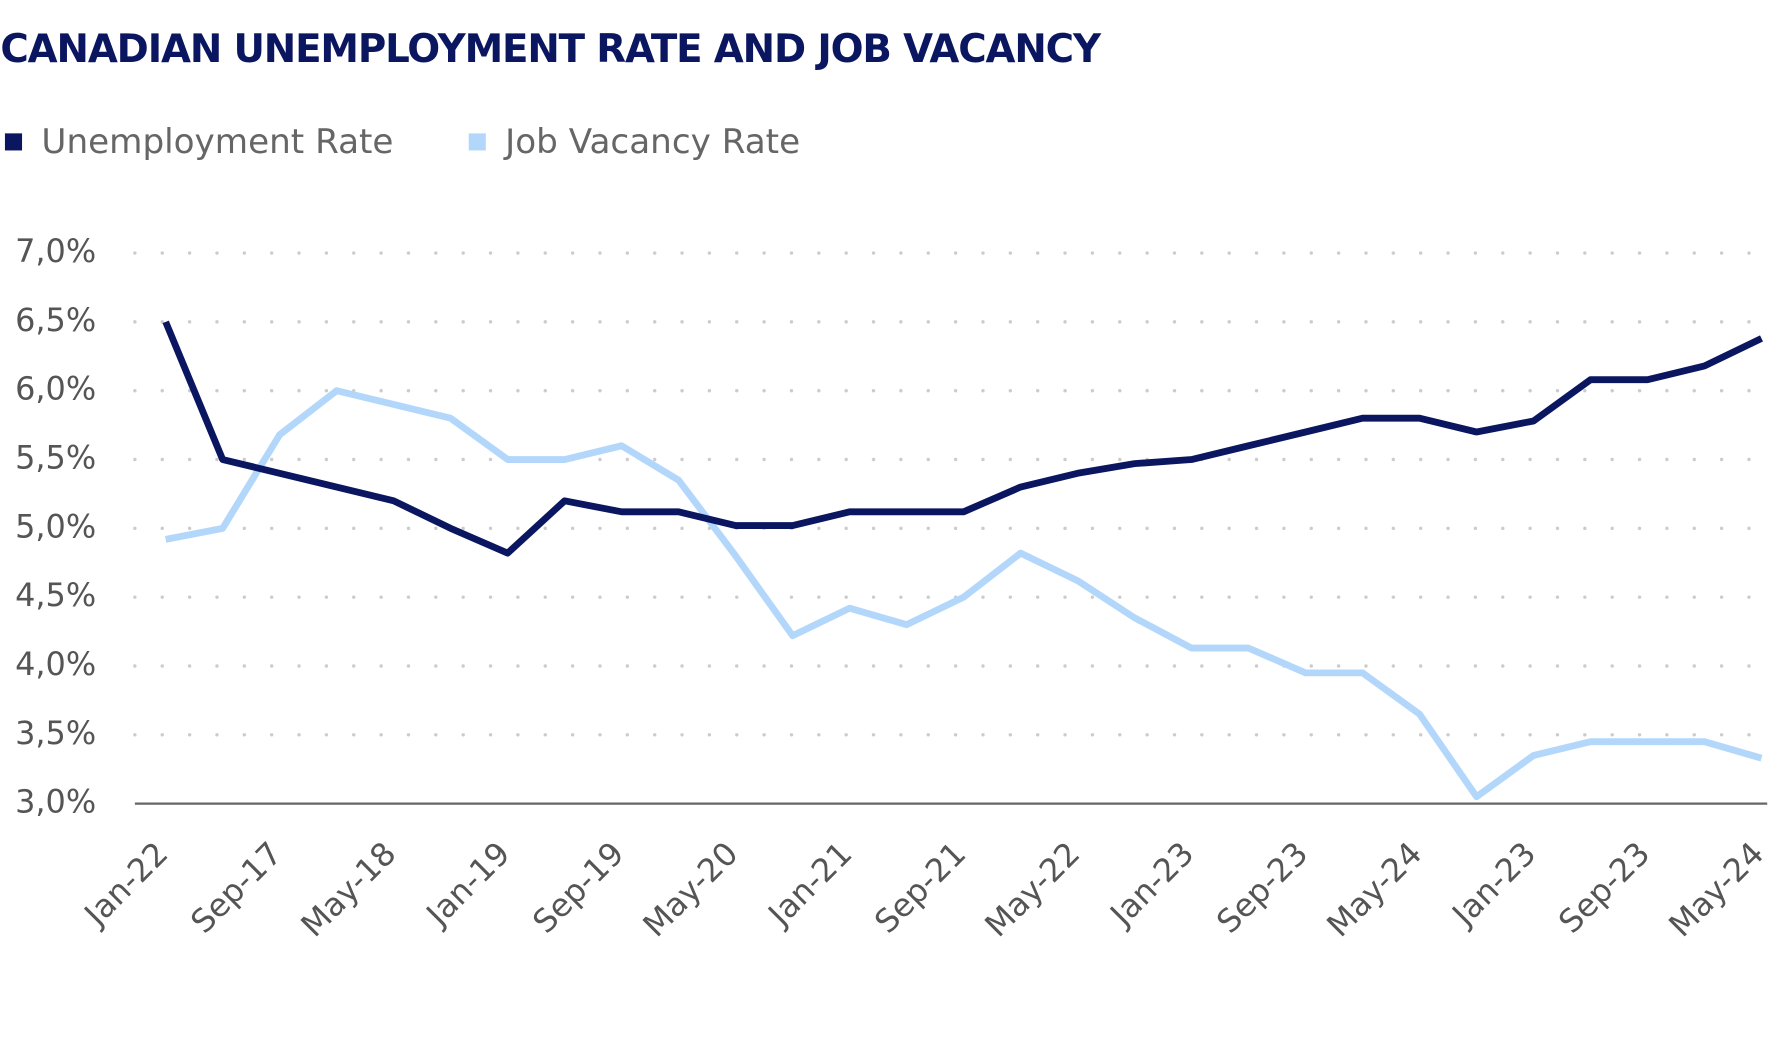 The height and width of the screenshot is (1043, 1779). What do you see at coordinates (920, 887) in the screenshot?
I see `x-tick-label: Sep-21` at bounding box center [920, 887].